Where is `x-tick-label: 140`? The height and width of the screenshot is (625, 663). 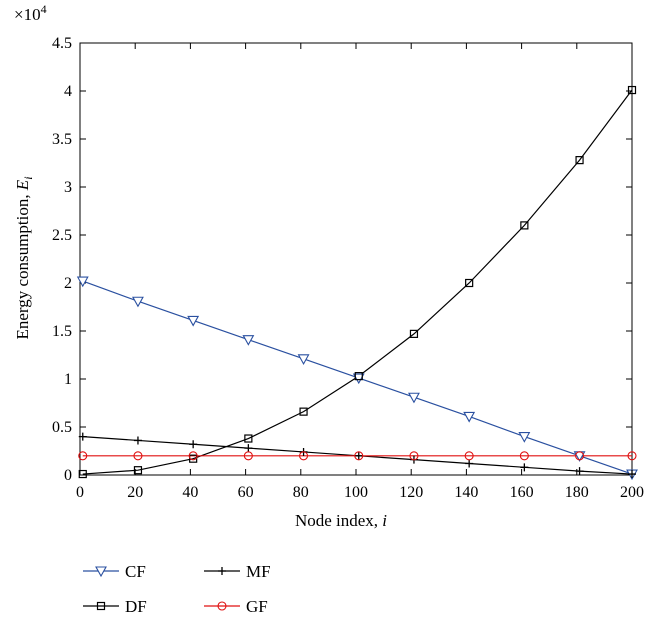
x-tick-label: 140 is located at coordinates (466, 492).